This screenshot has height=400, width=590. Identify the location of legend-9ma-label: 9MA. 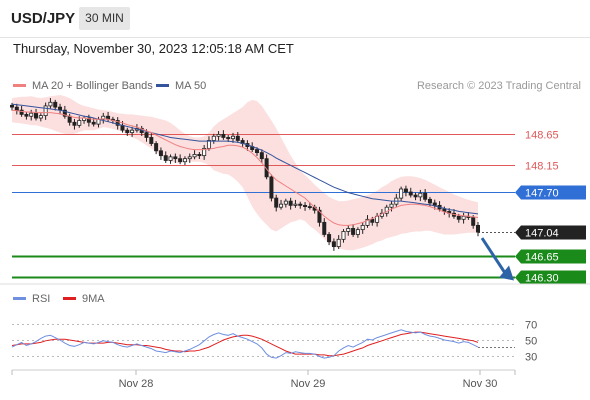
(93, 299).